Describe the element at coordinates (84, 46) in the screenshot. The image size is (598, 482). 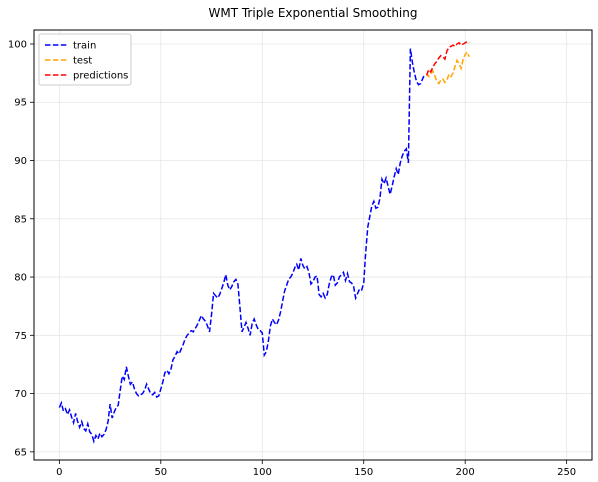
I see `legend-label-train: train` at that location.